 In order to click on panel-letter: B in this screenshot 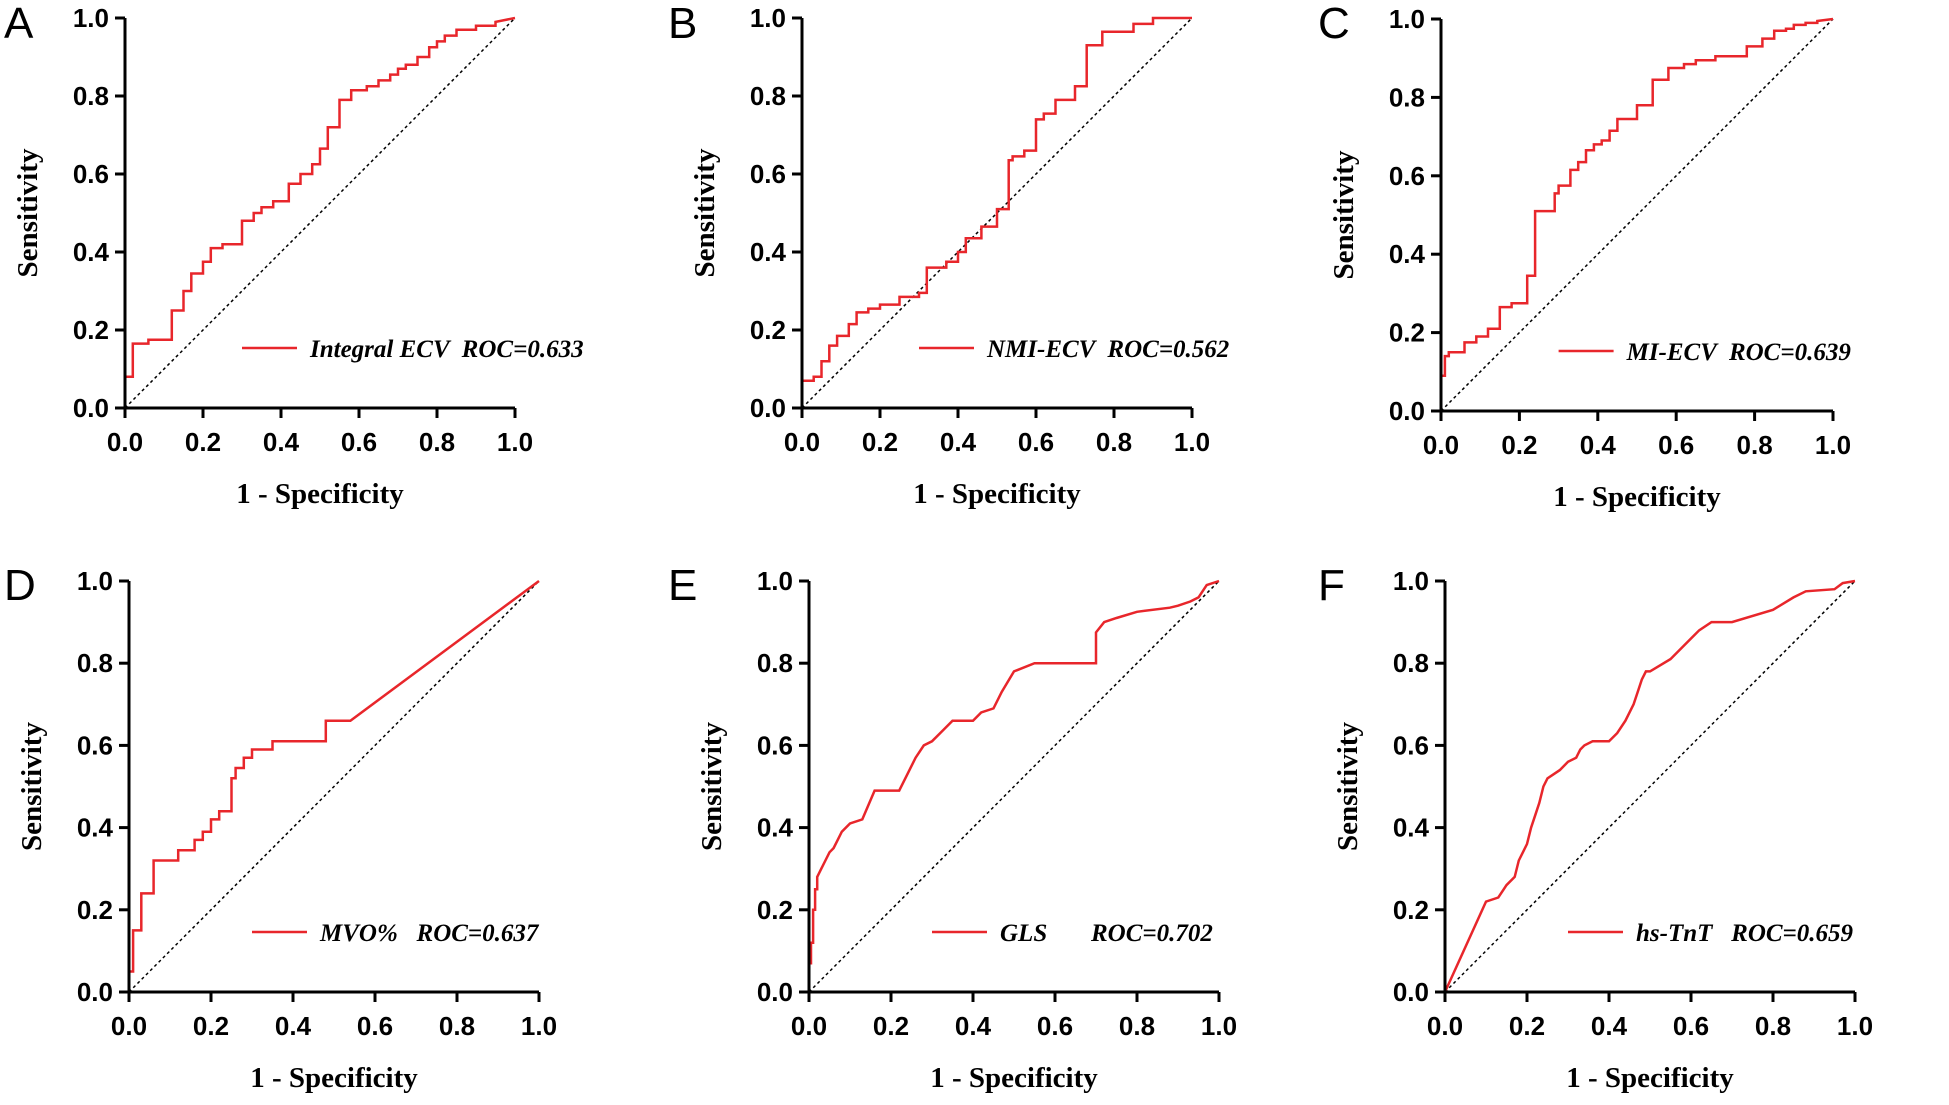, I will do `click(682, 24)`.